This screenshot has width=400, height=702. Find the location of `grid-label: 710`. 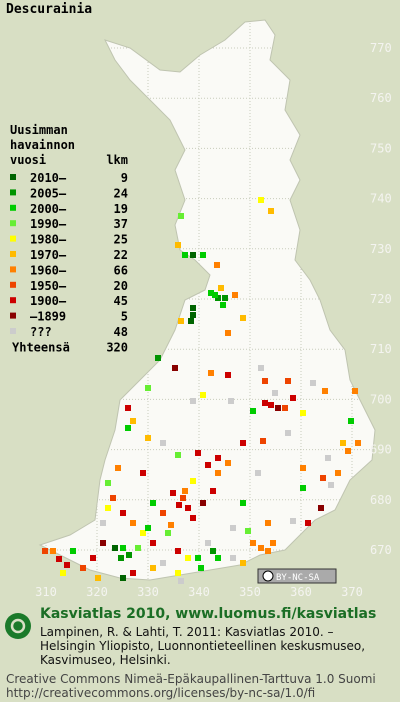

grid-label: 710 is located at coordinates (381, 349).